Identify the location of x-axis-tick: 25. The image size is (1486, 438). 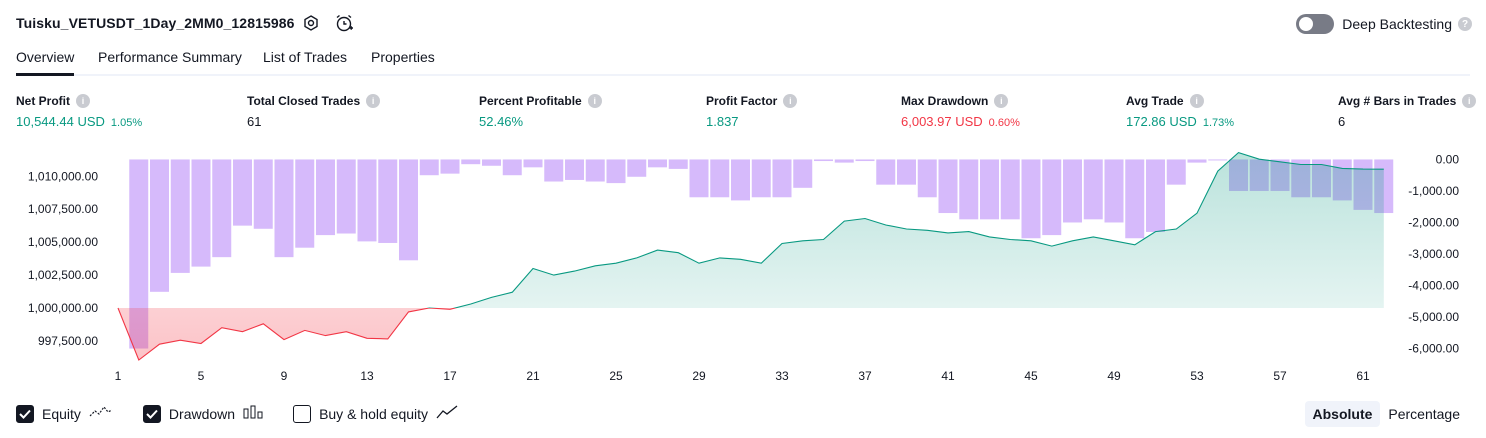
(616, 376).